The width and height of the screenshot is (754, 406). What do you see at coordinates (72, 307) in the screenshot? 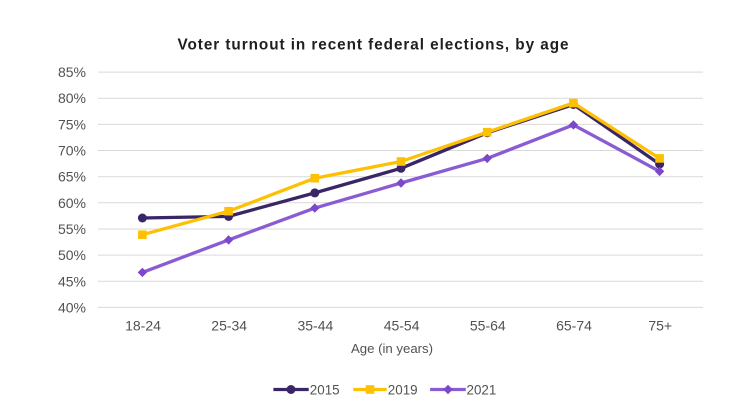
I see `svg-text: 40%` at bounding box center [72, 307].